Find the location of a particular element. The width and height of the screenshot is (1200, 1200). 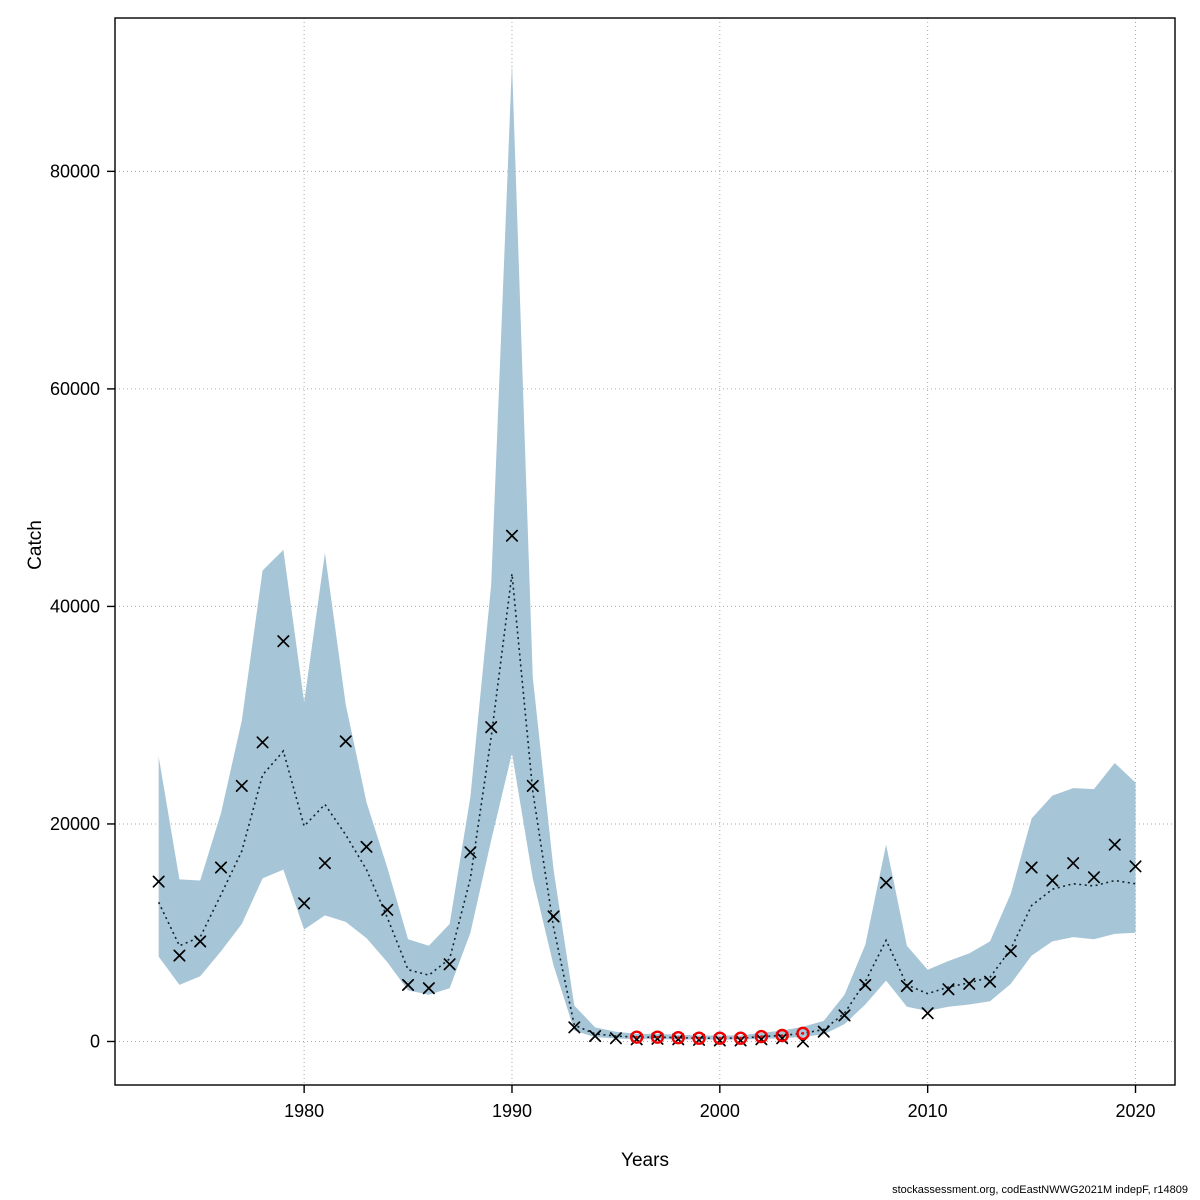

x-tick-label: 2020 is located at coordinates (1135, 1111).